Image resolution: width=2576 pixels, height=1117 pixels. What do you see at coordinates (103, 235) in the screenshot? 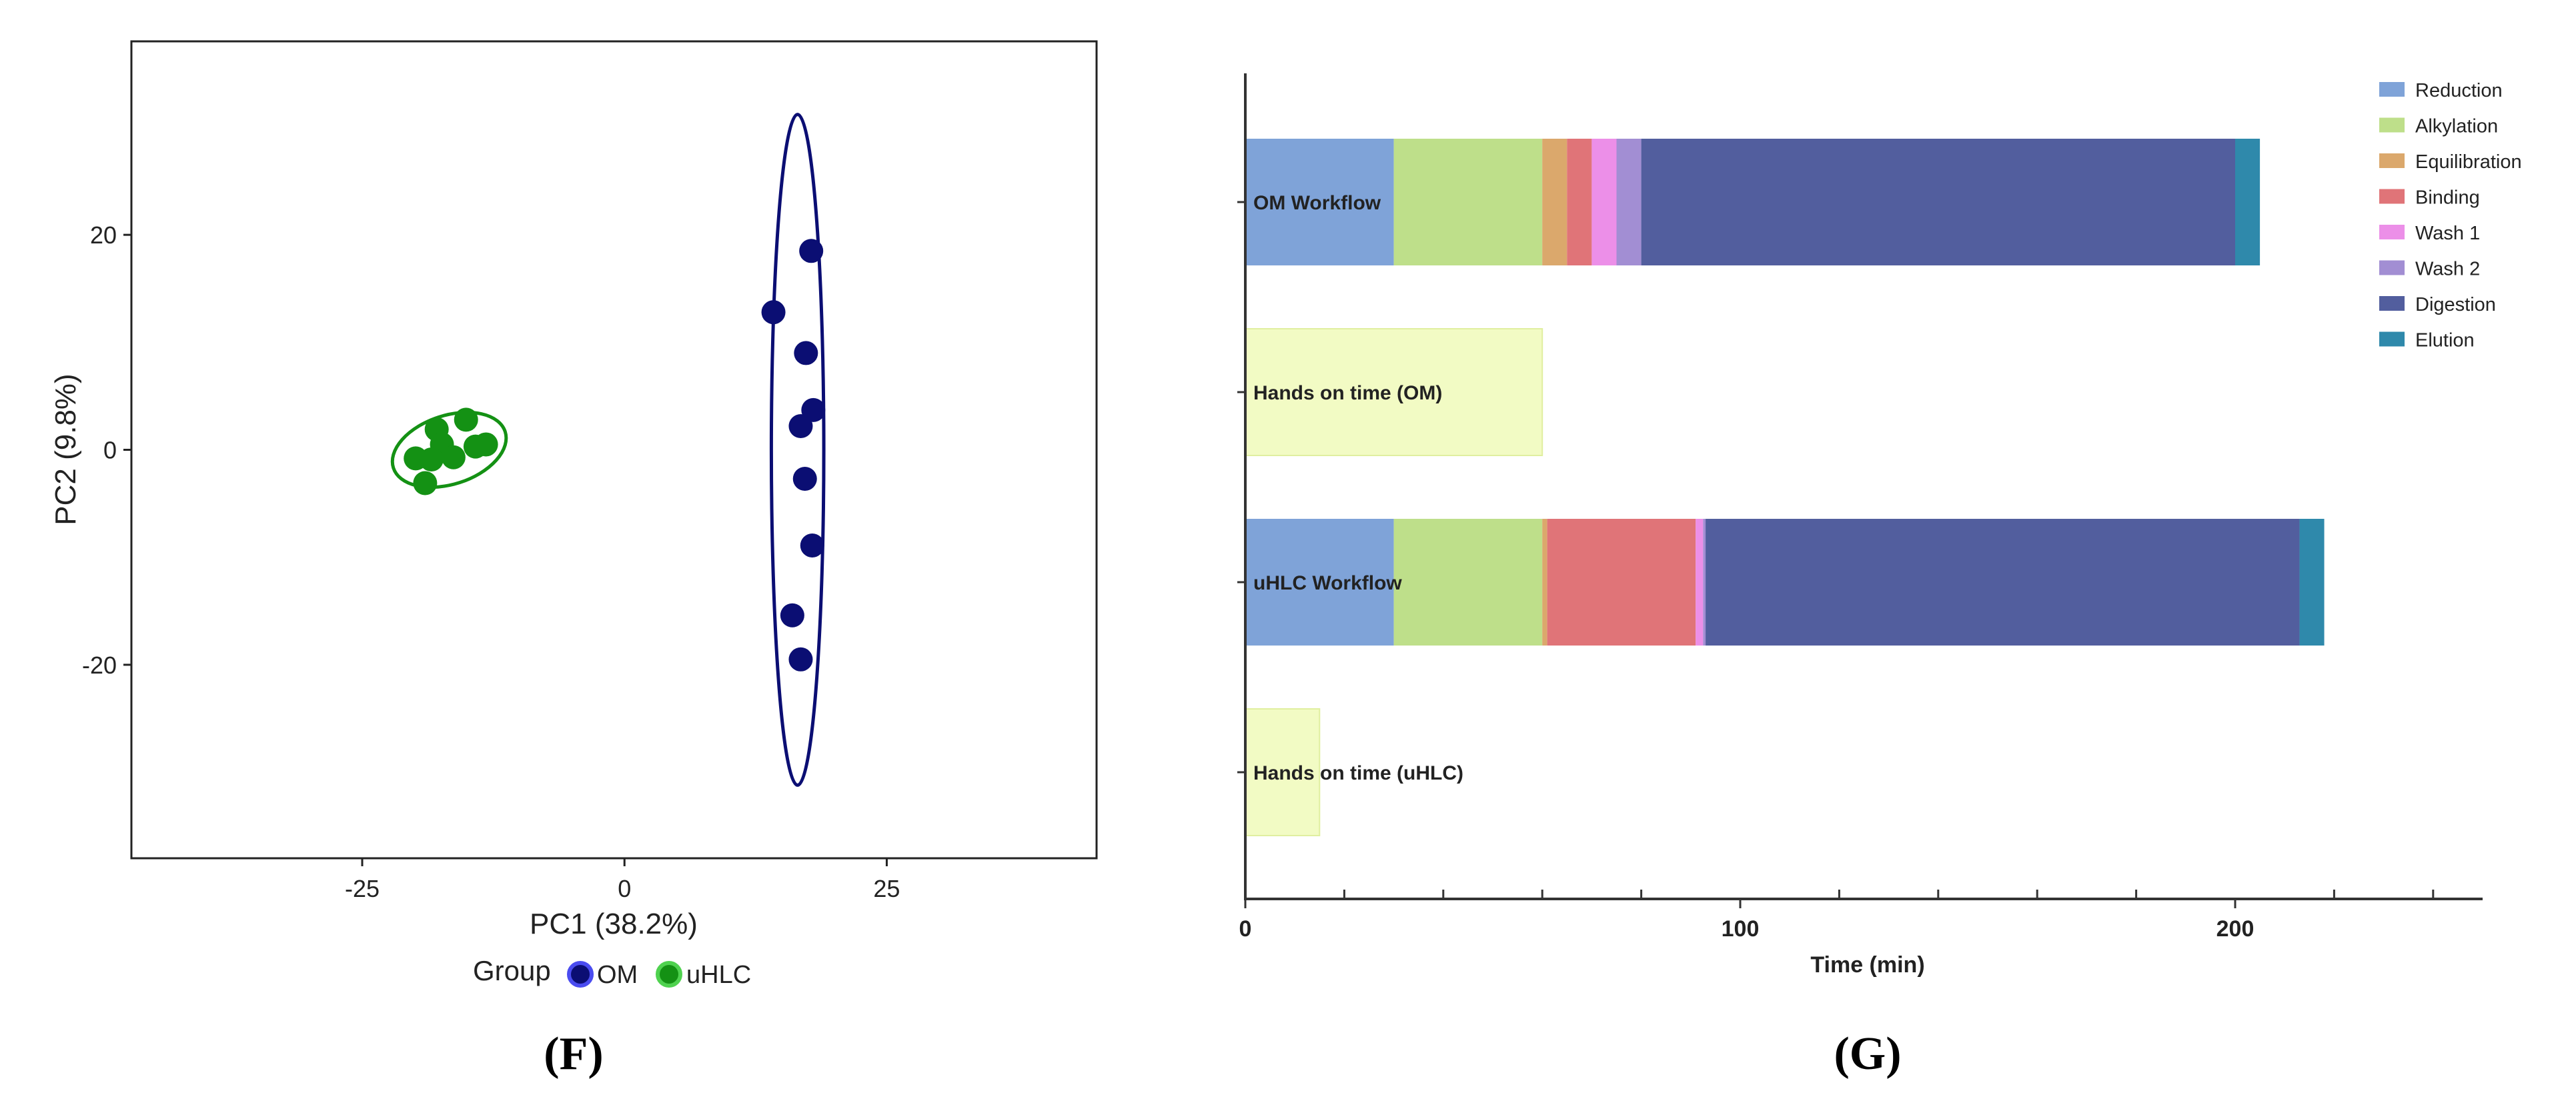
I see `pca-y-tick-label: 20` at bounding box center [103, 235].